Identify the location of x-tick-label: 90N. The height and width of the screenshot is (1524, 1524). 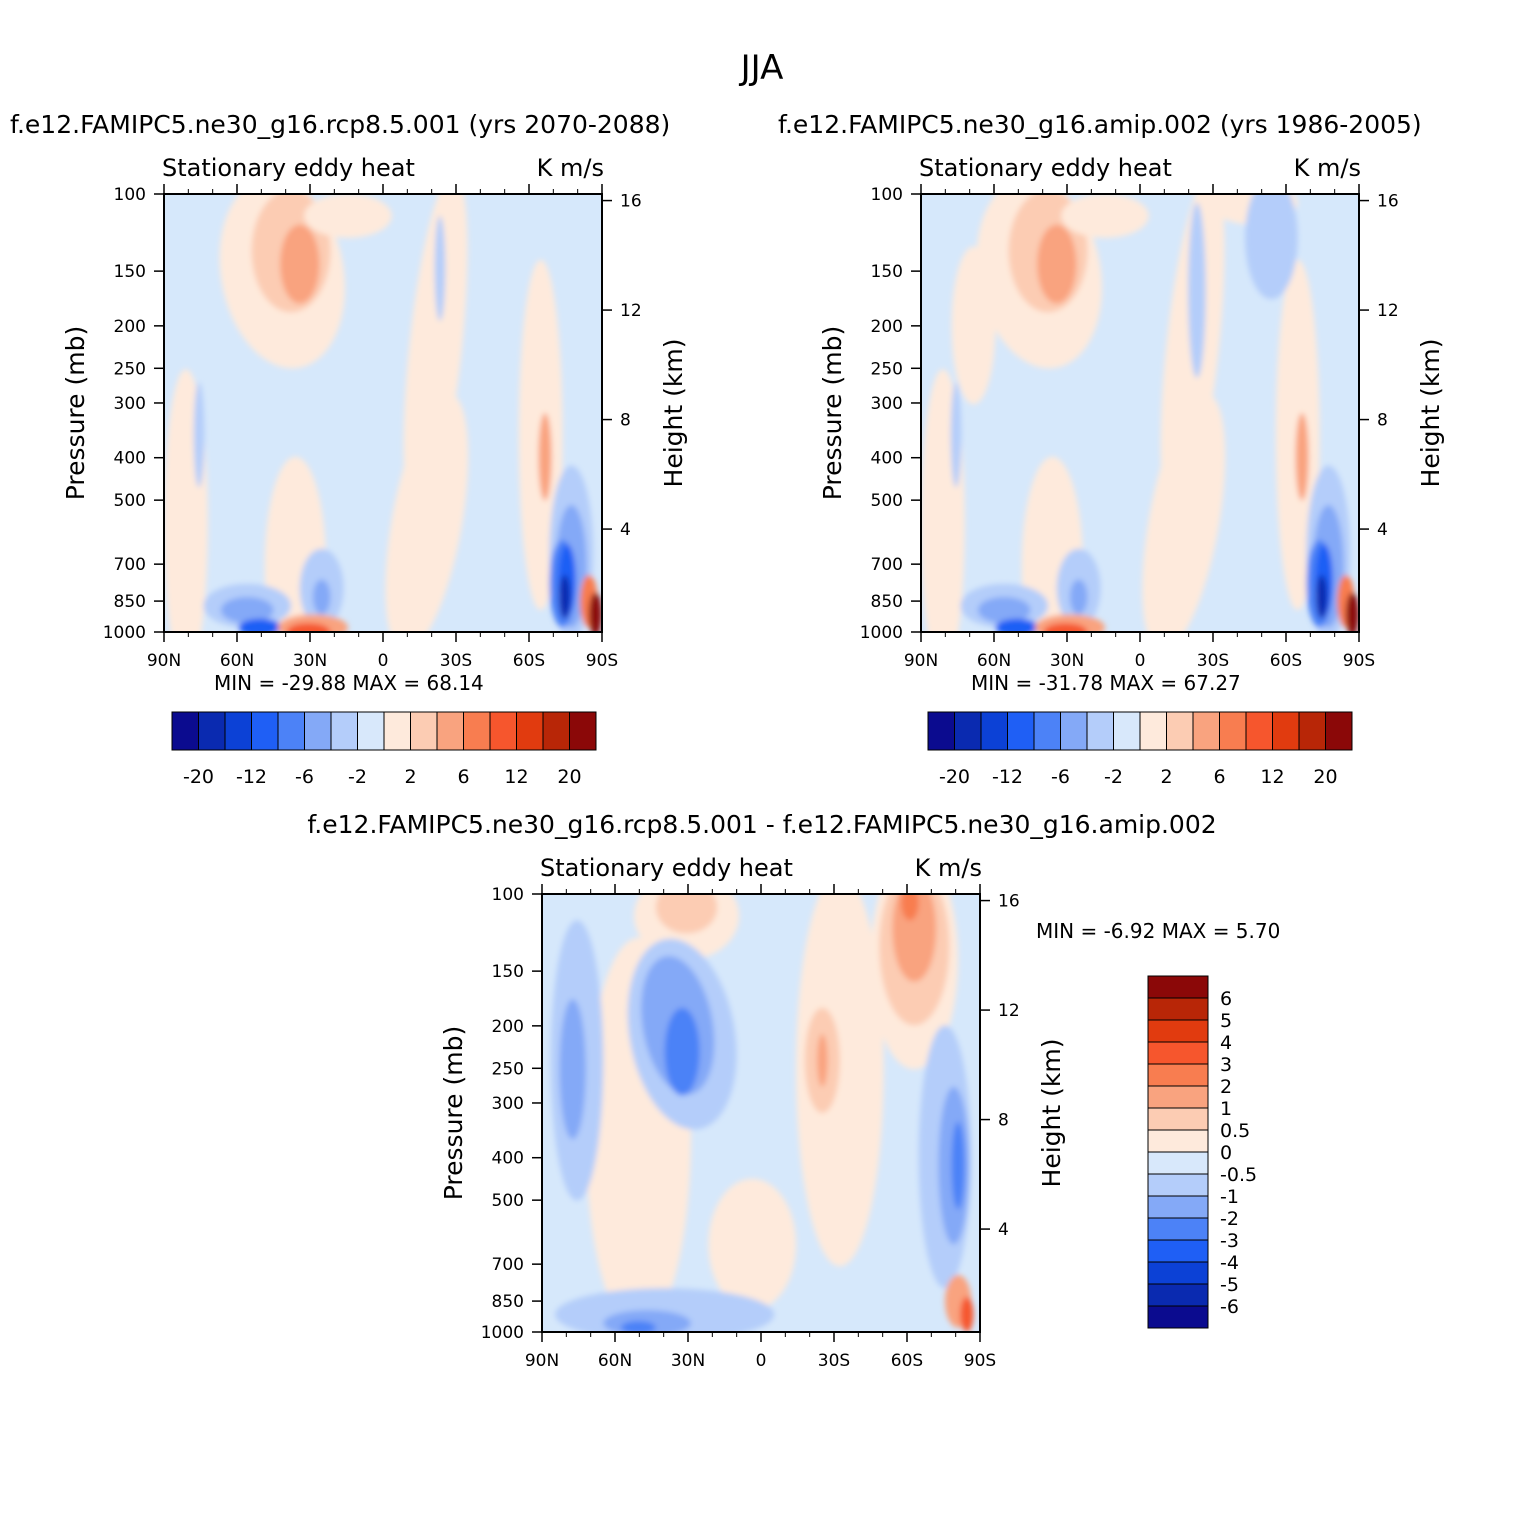
(921, 661).